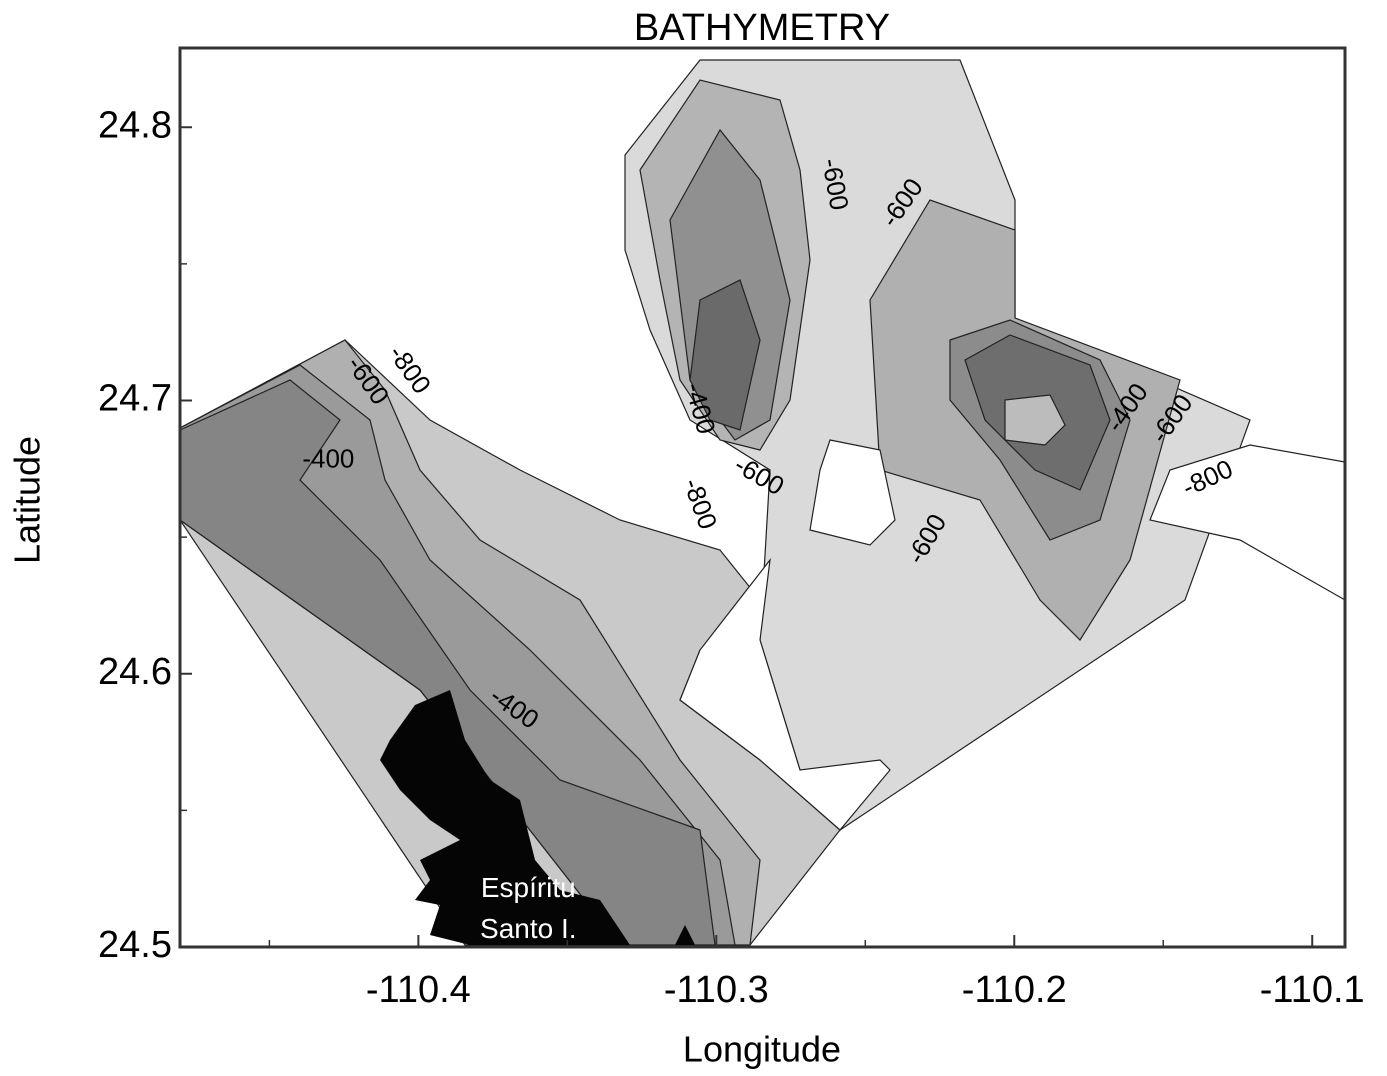 Image resolution: width=1387 pixels, height=1076 pixels. Describe the element at coordinates (762, 28) in the screenshot. I see `chart-title: BATHYMETRY` at that location.